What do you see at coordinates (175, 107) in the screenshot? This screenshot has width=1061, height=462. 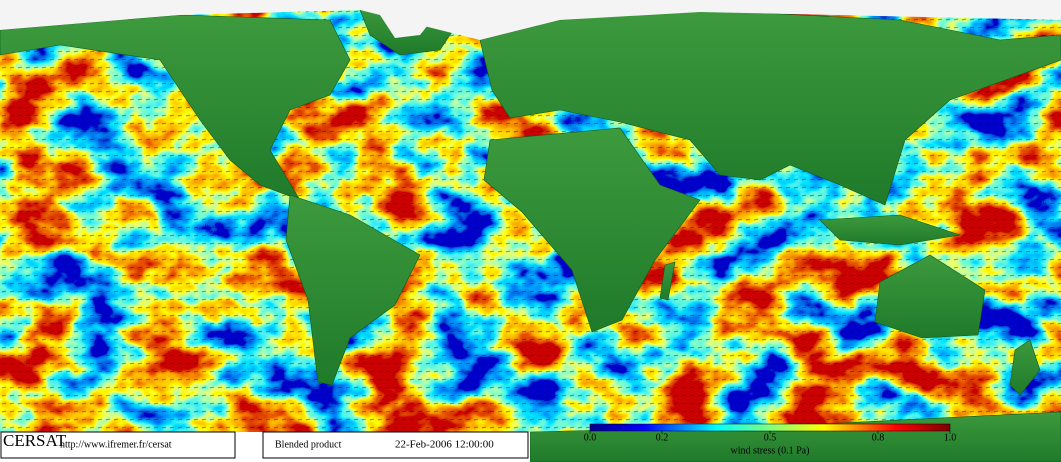 I see `north-america` at bounding box center [175, 107].